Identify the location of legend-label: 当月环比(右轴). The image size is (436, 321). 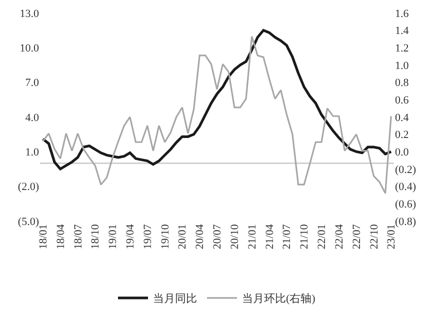
(279, 299).